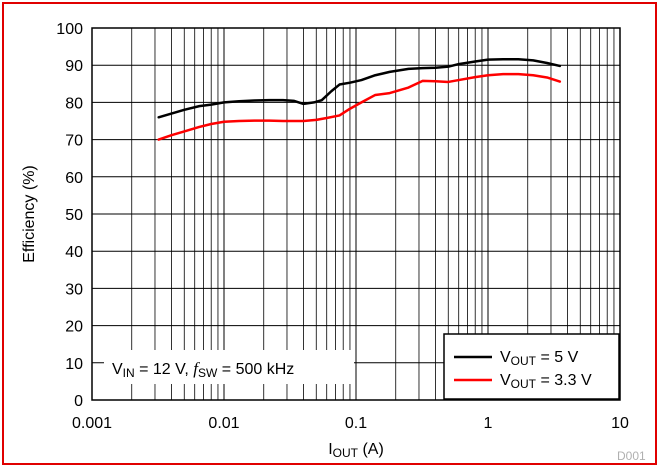  I want to click on series-lines, so click(359, 99).